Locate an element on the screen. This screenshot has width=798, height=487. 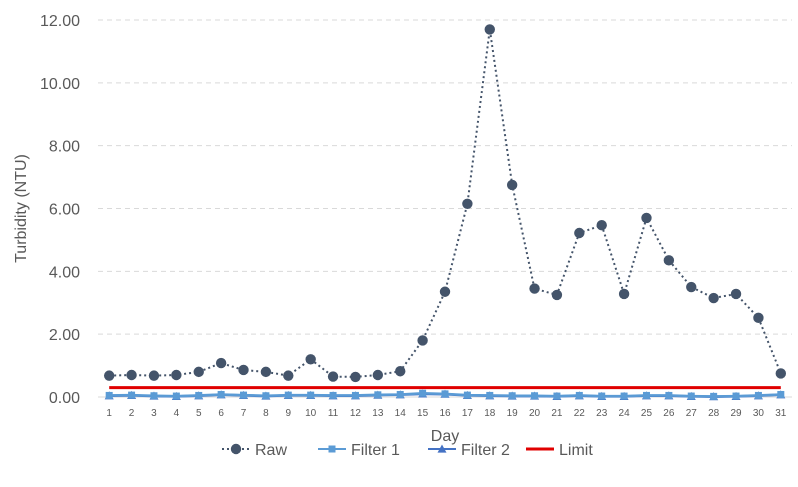
x-tick-label: 6 is located at coordinates (221, 413).